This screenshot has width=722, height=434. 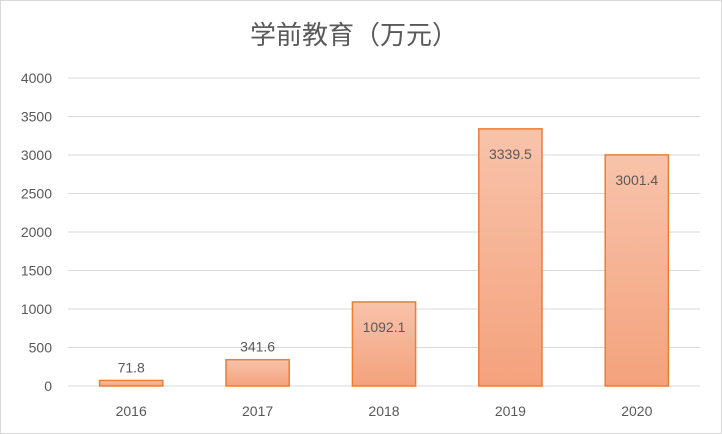 I want to click on data-label: 3339.5, so click(x=510, y=154).